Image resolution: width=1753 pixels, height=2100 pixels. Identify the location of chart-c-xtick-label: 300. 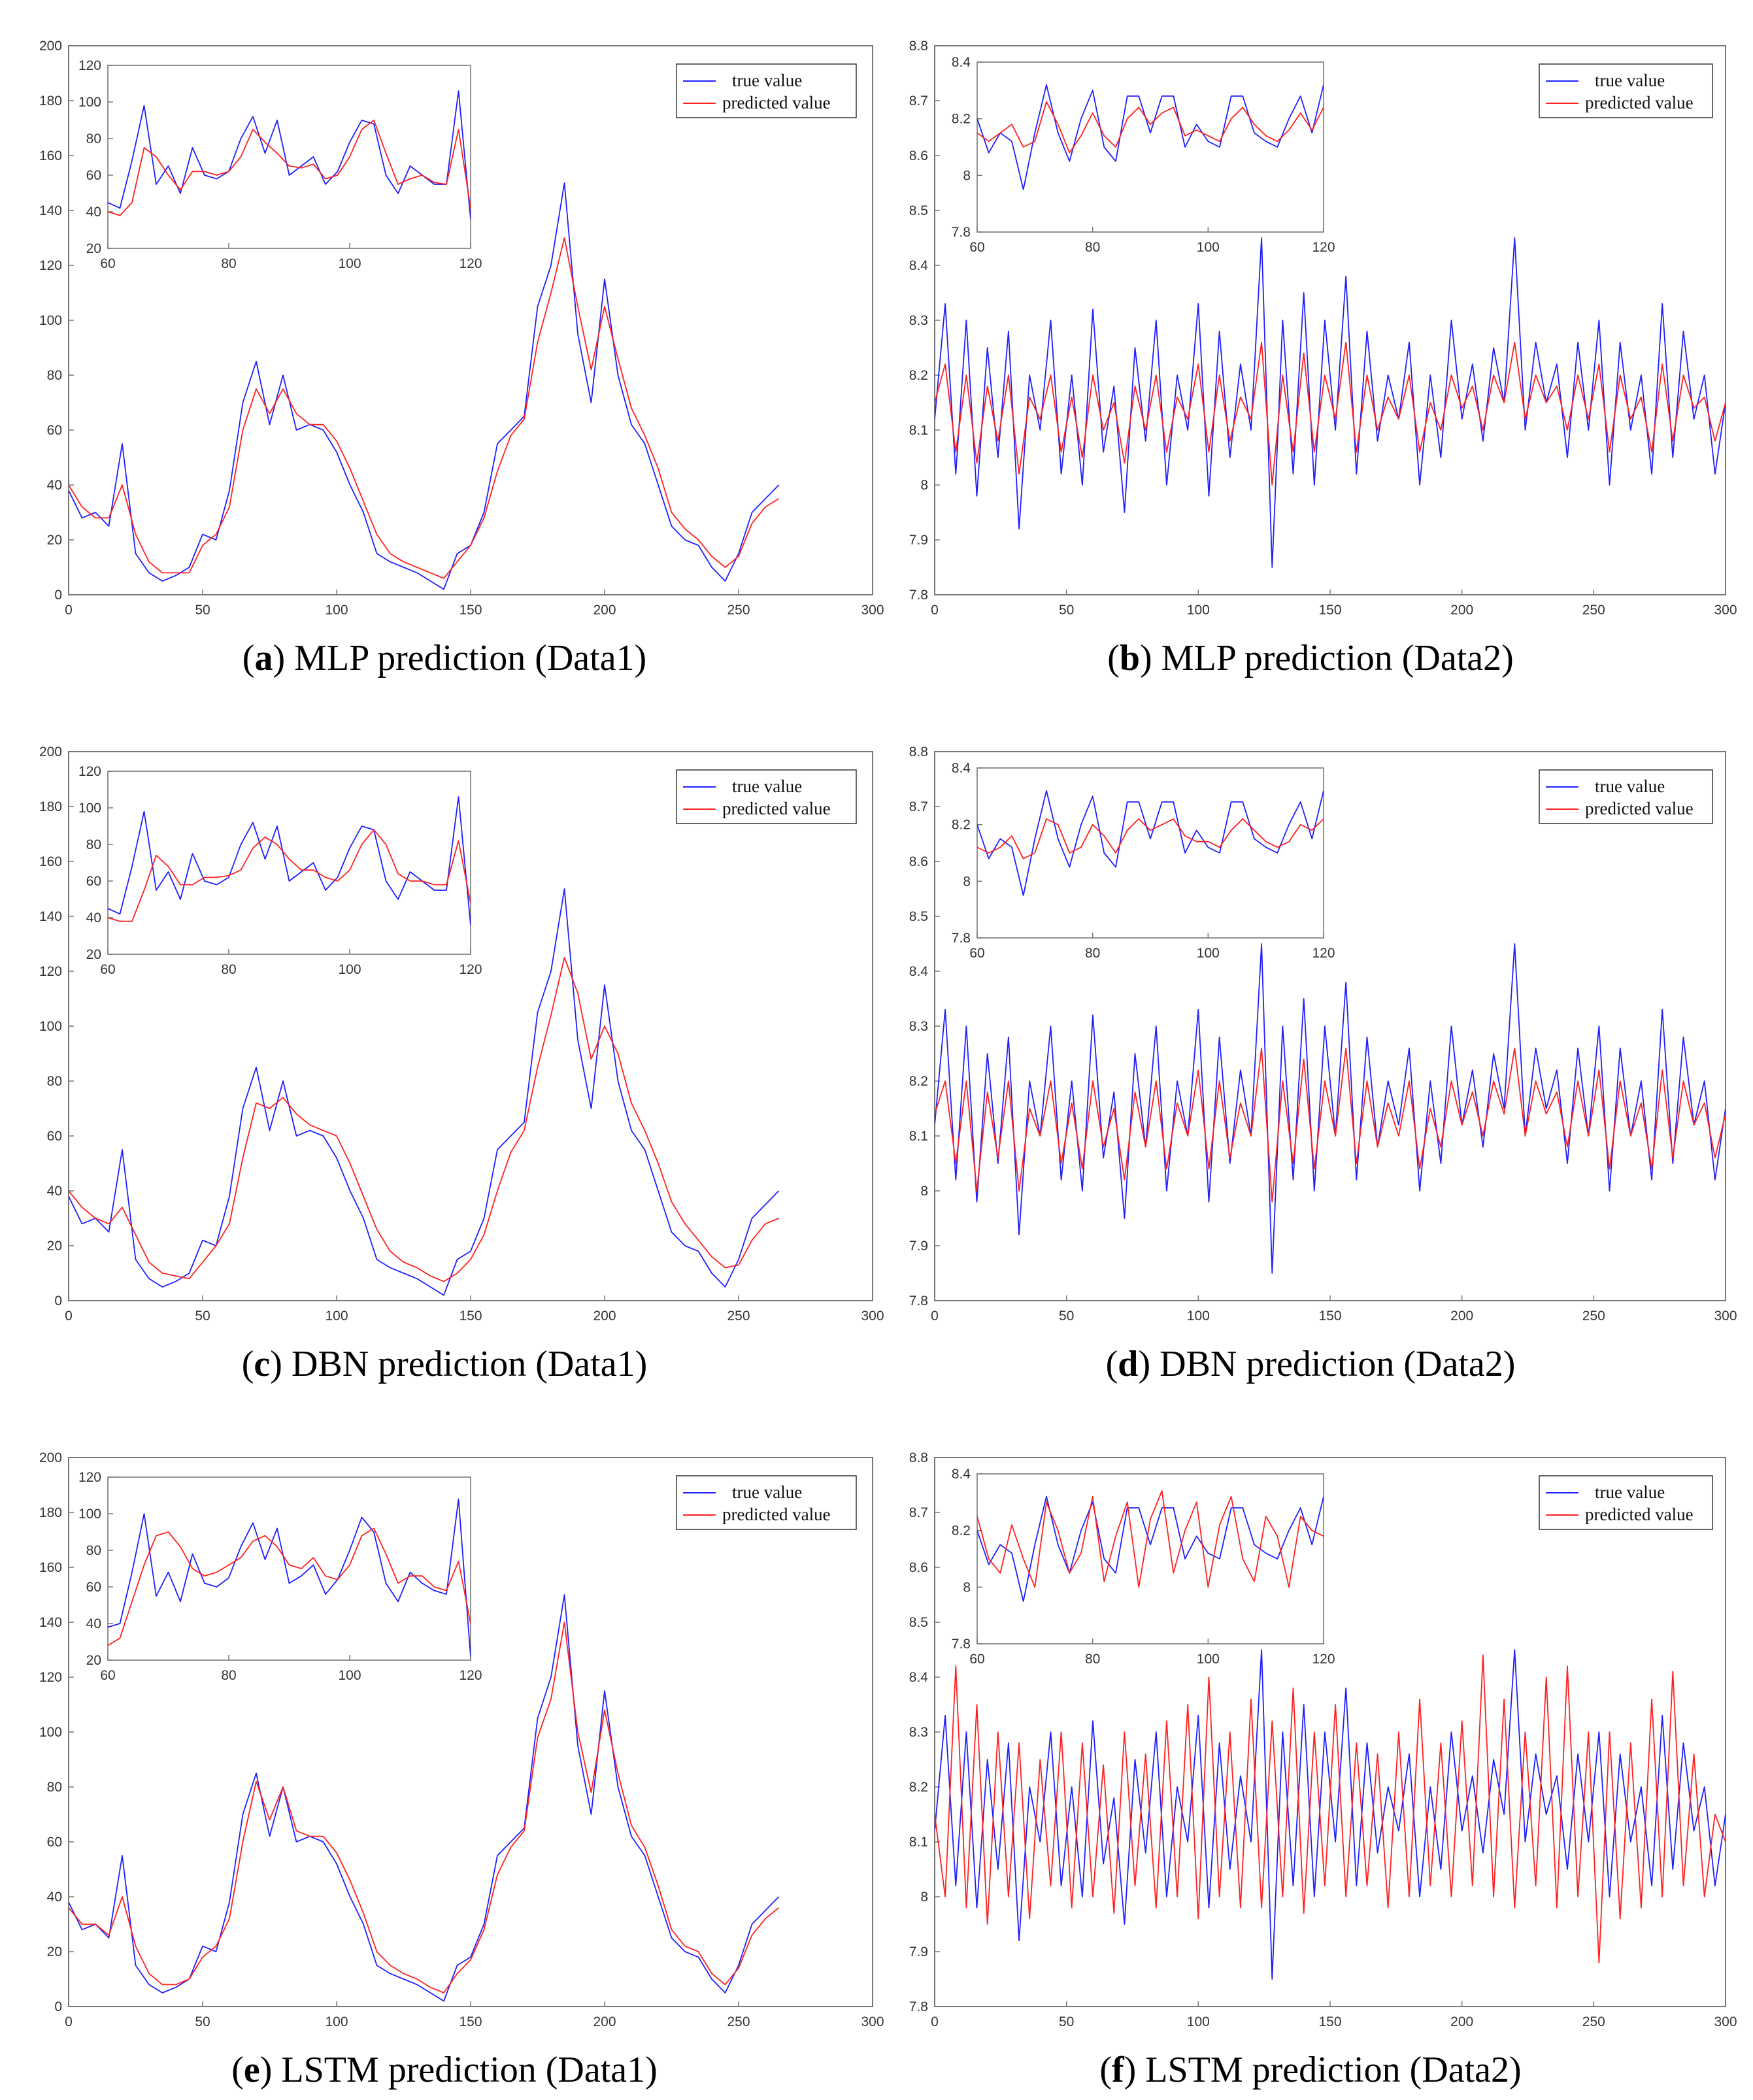
(873, 1316).